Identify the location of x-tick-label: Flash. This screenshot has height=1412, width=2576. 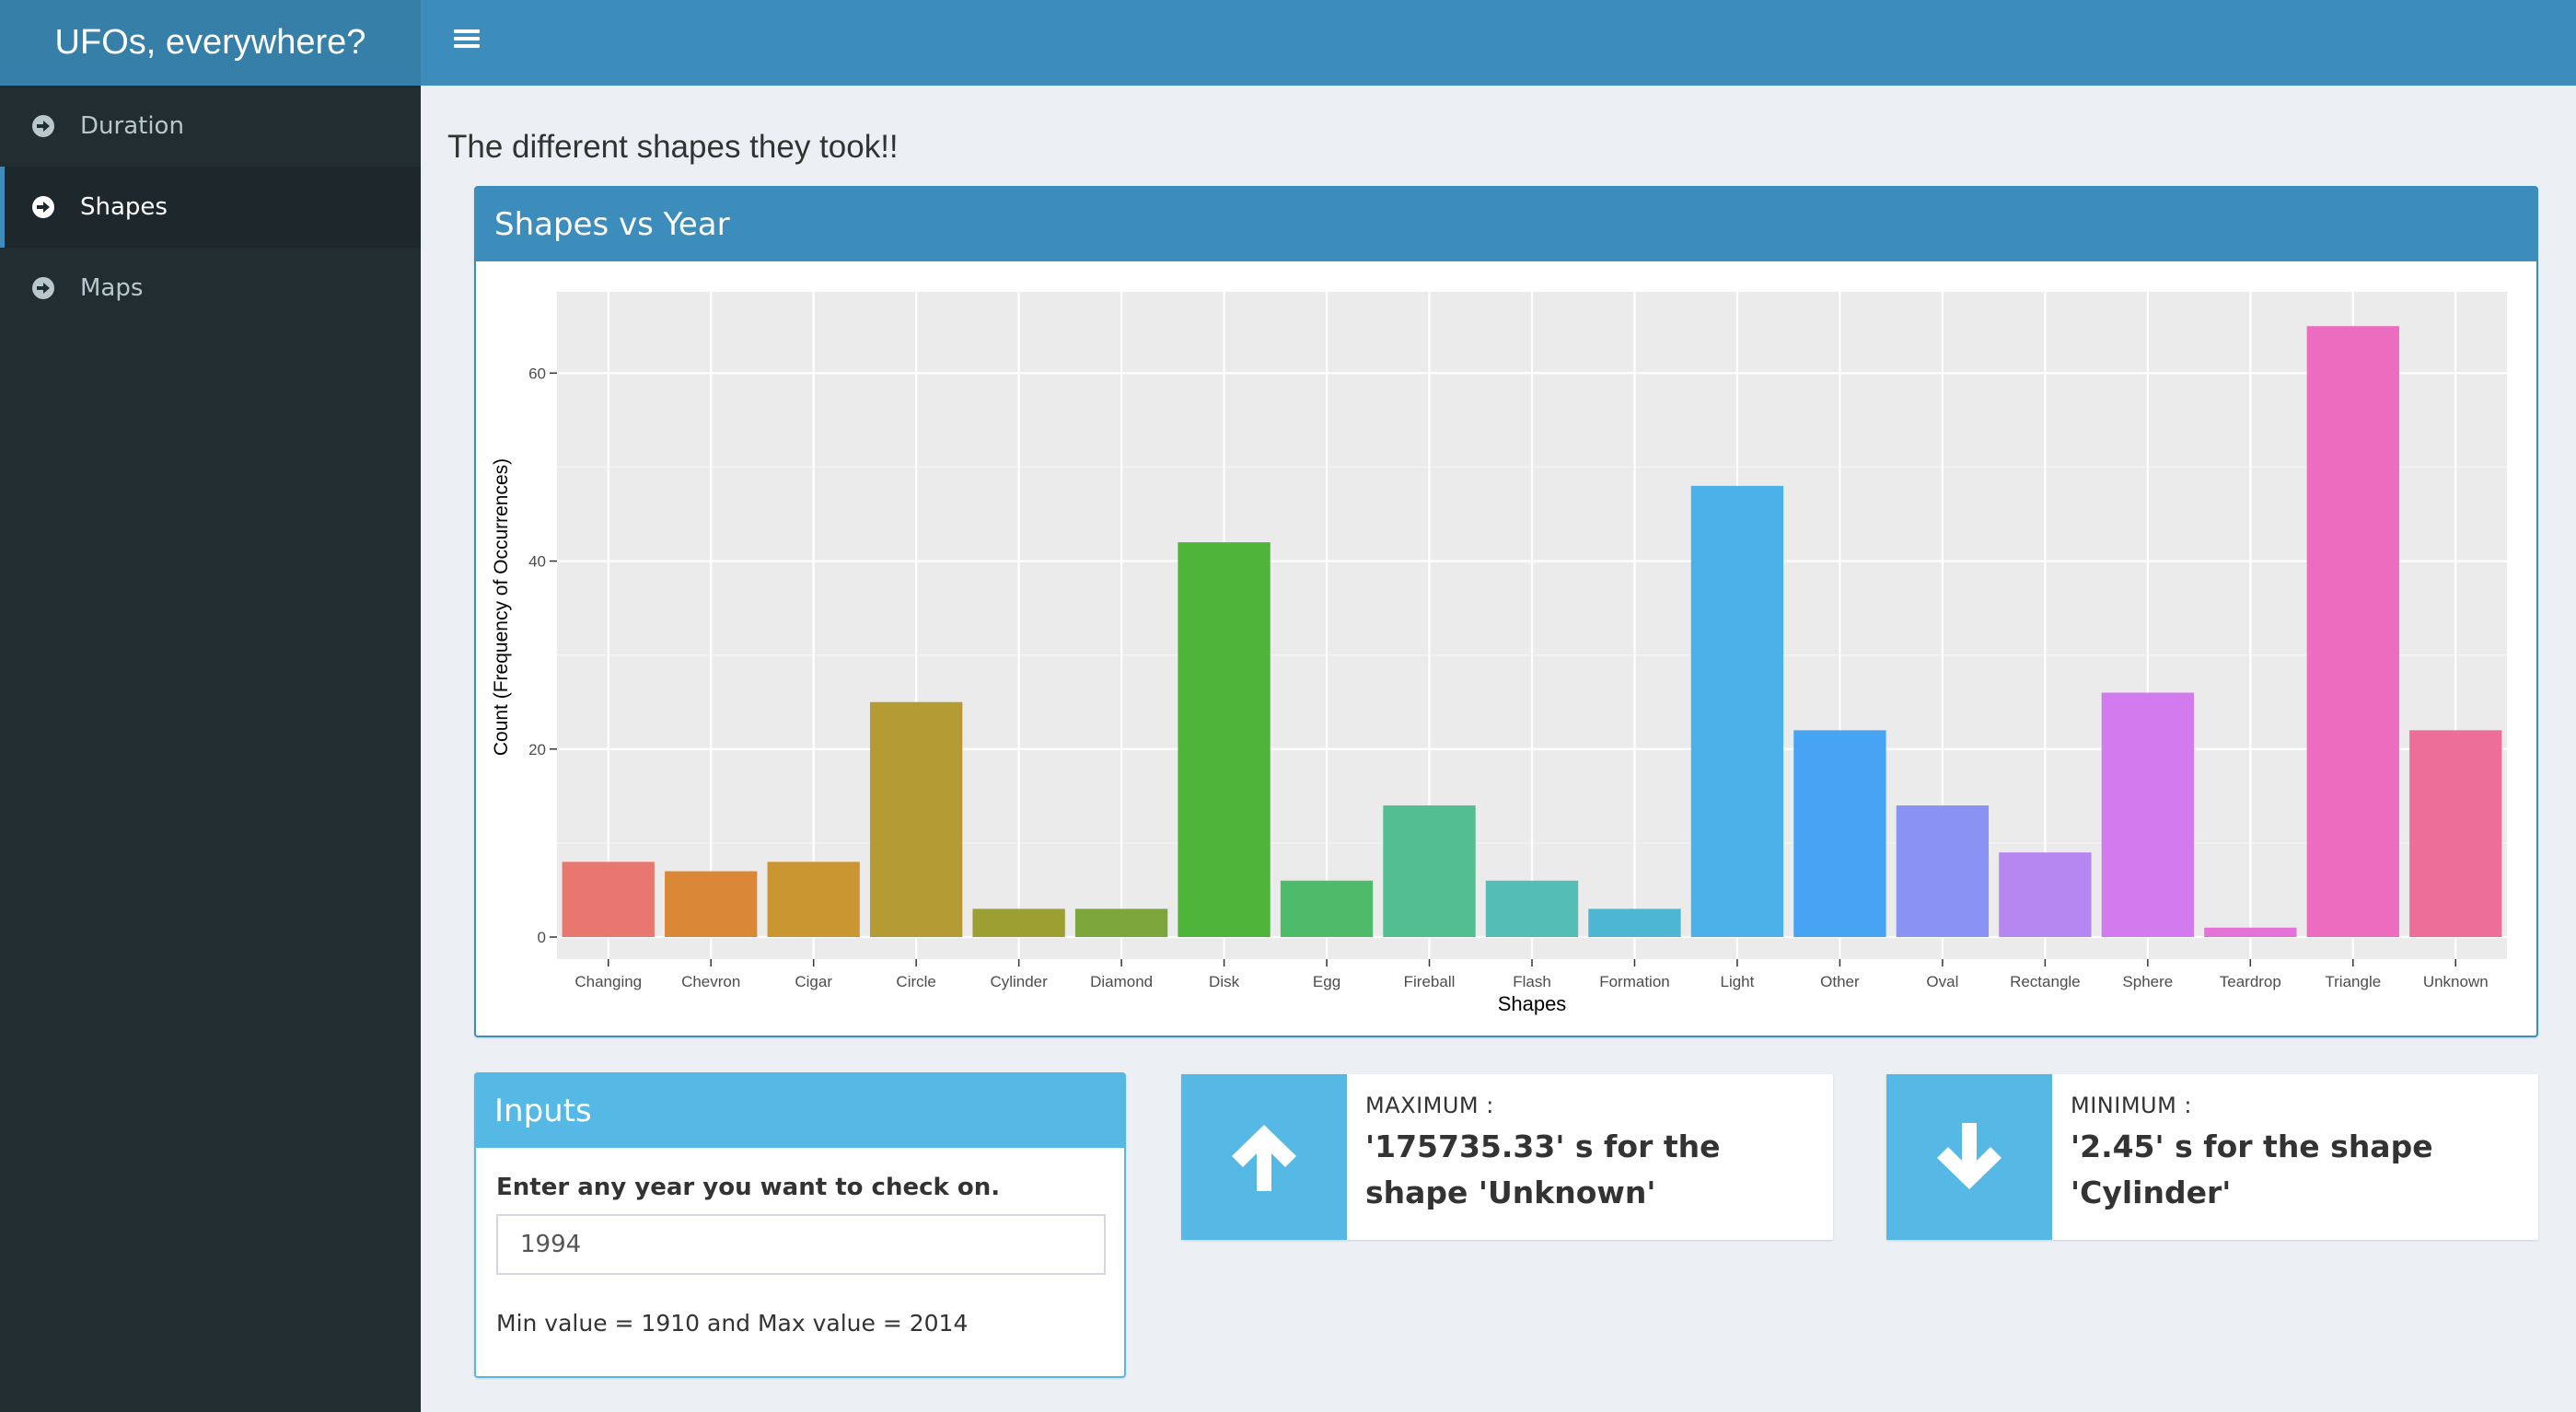
(1532, 981).